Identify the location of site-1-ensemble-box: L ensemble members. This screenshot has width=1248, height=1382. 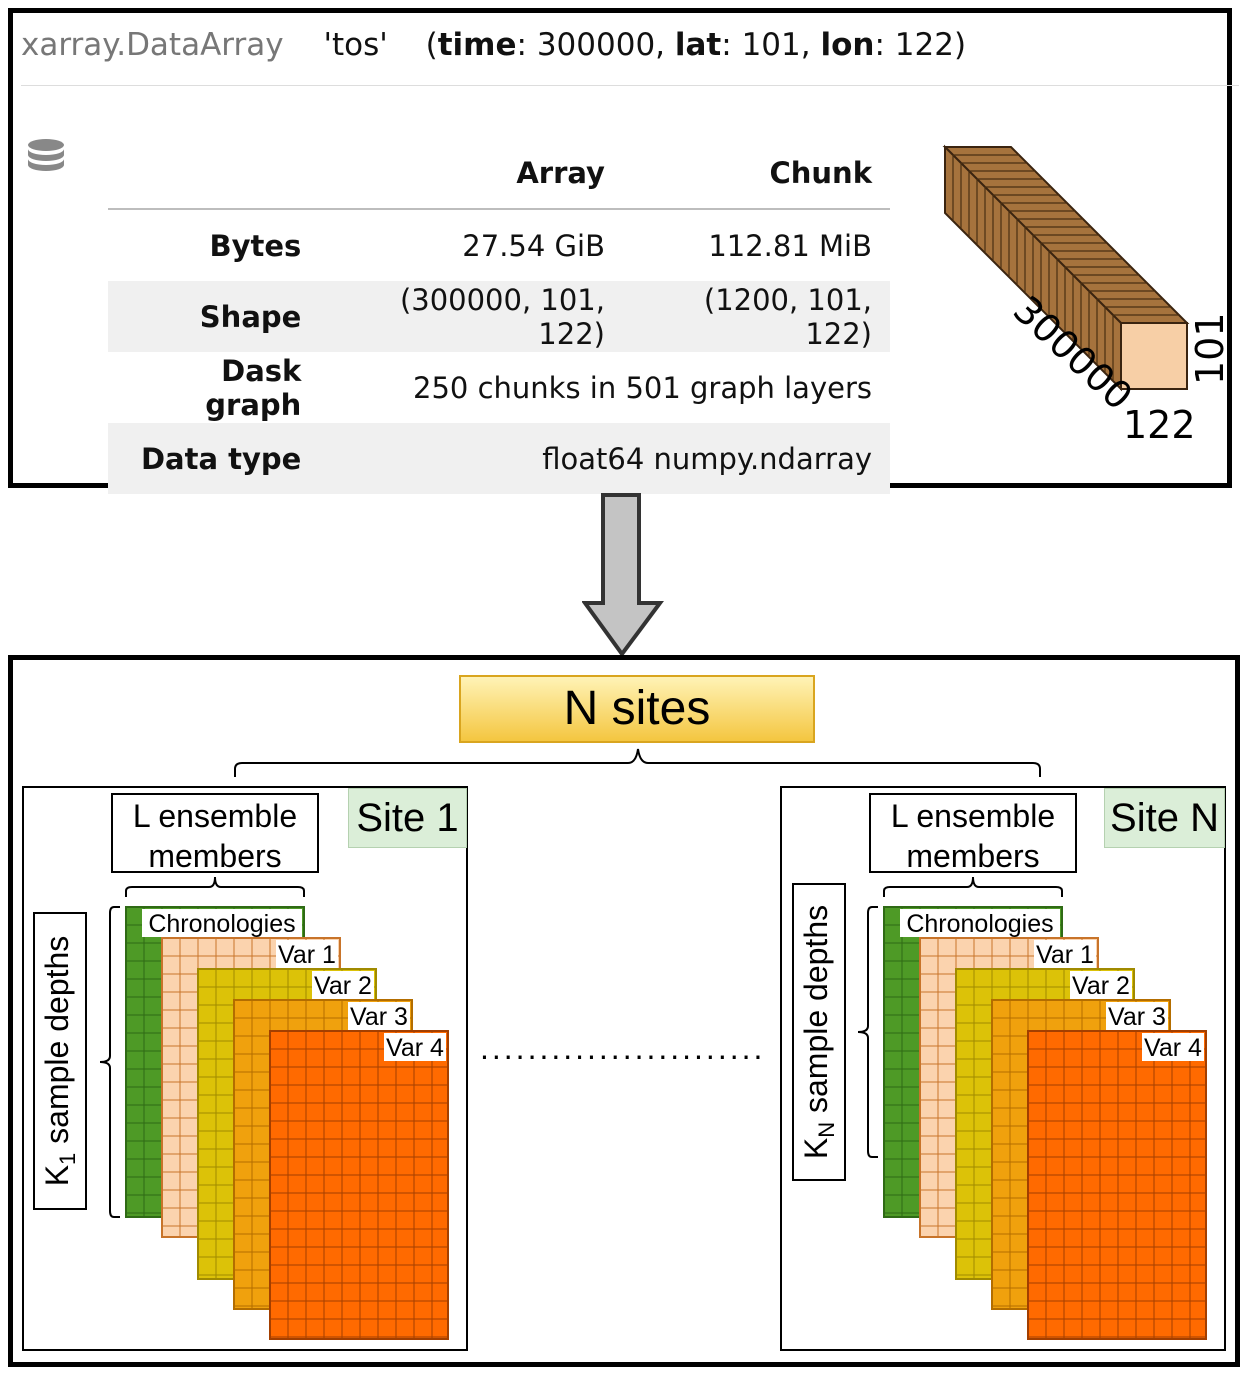
(215, 833).